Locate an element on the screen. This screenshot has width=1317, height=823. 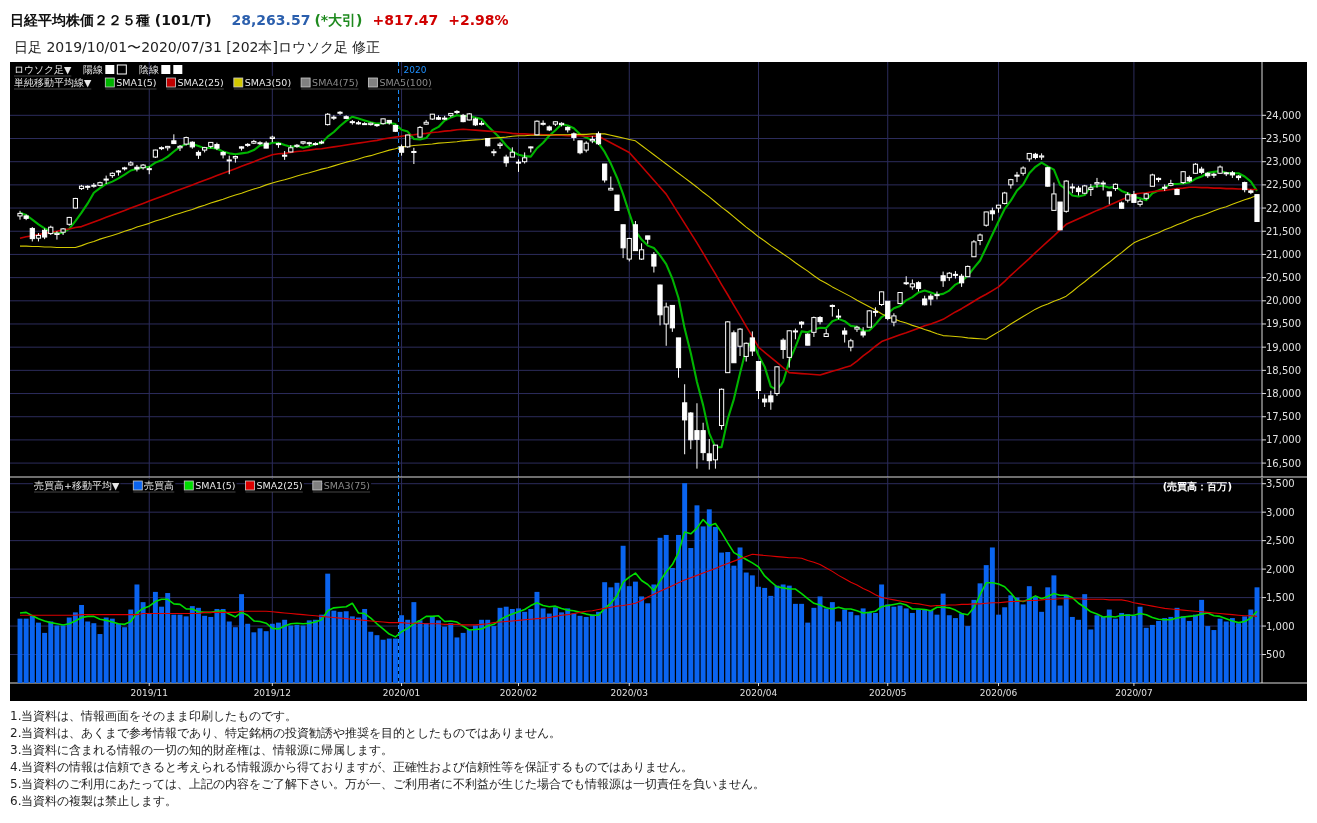
y-tick-label: 1,000 is located at coordinates (1280, 626).